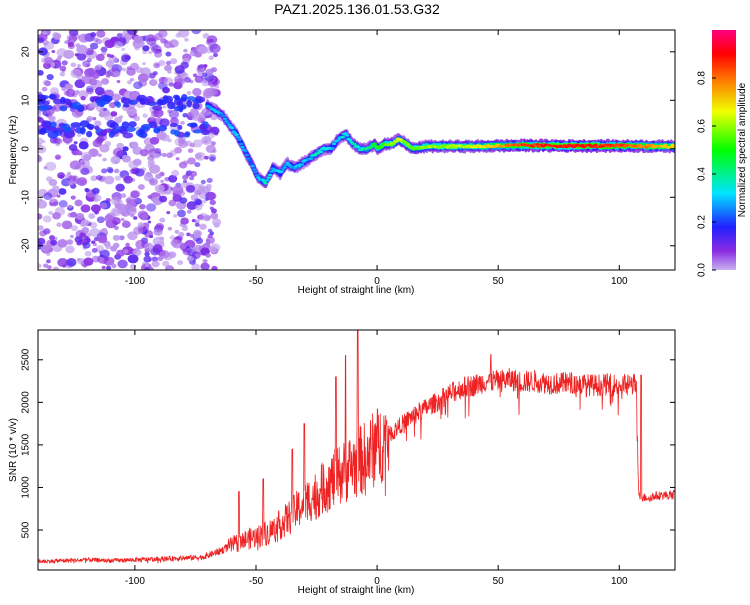 The image size is (750, 605). Describe the element at coordinates (256, 281) in the screenshot. I see `x-tick-label: -50` at that location.